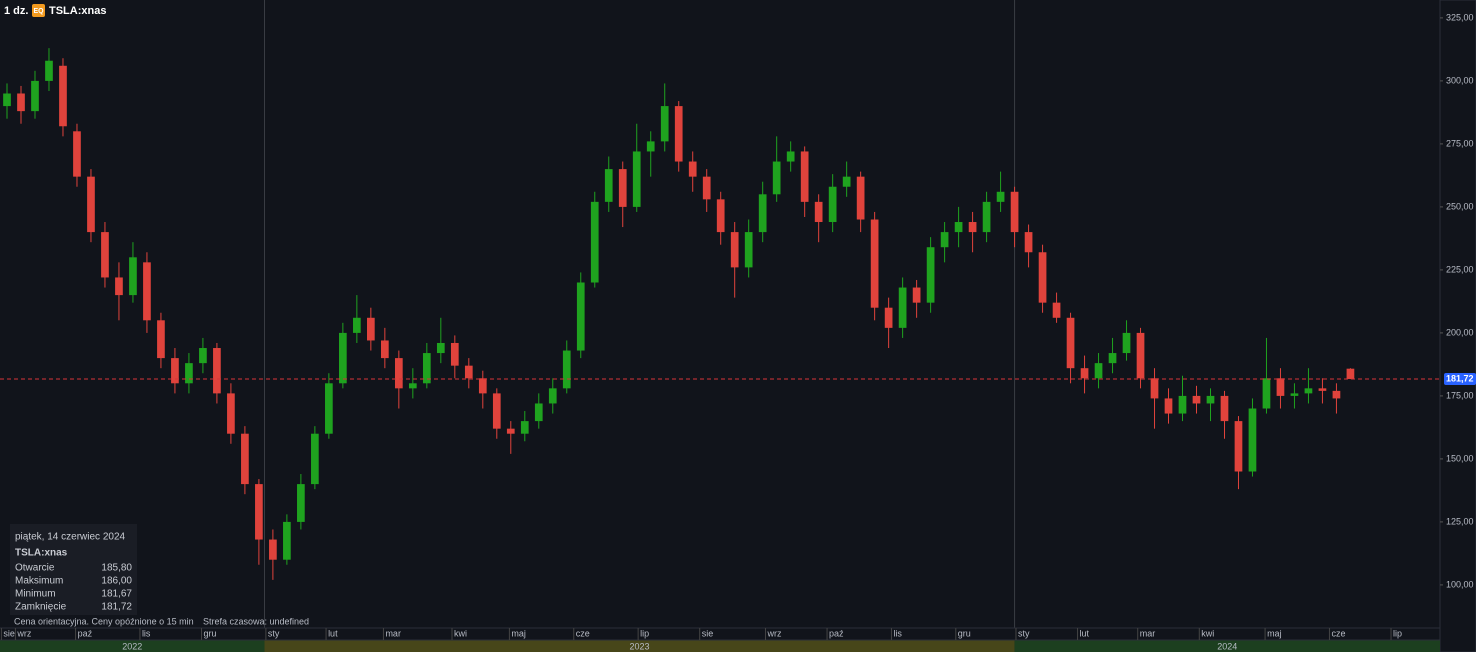 The height and width of the screenshot is (652, 1476). I want to click on y-tick-label: 250,00, so click(1460, 206).